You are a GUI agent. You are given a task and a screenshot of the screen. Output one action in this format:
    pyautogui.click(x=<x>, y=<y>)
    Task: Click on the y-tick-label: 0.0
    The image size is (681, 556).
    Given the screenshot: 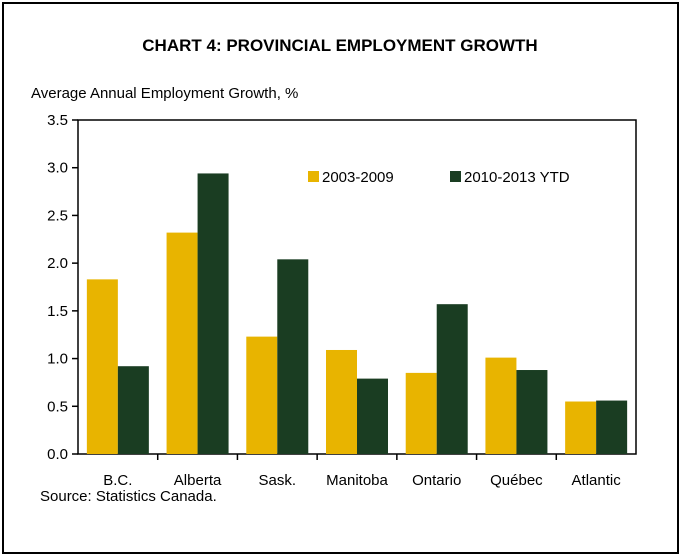 What is the action you would take?
    pyautogui.click(x=57, y=454)
    